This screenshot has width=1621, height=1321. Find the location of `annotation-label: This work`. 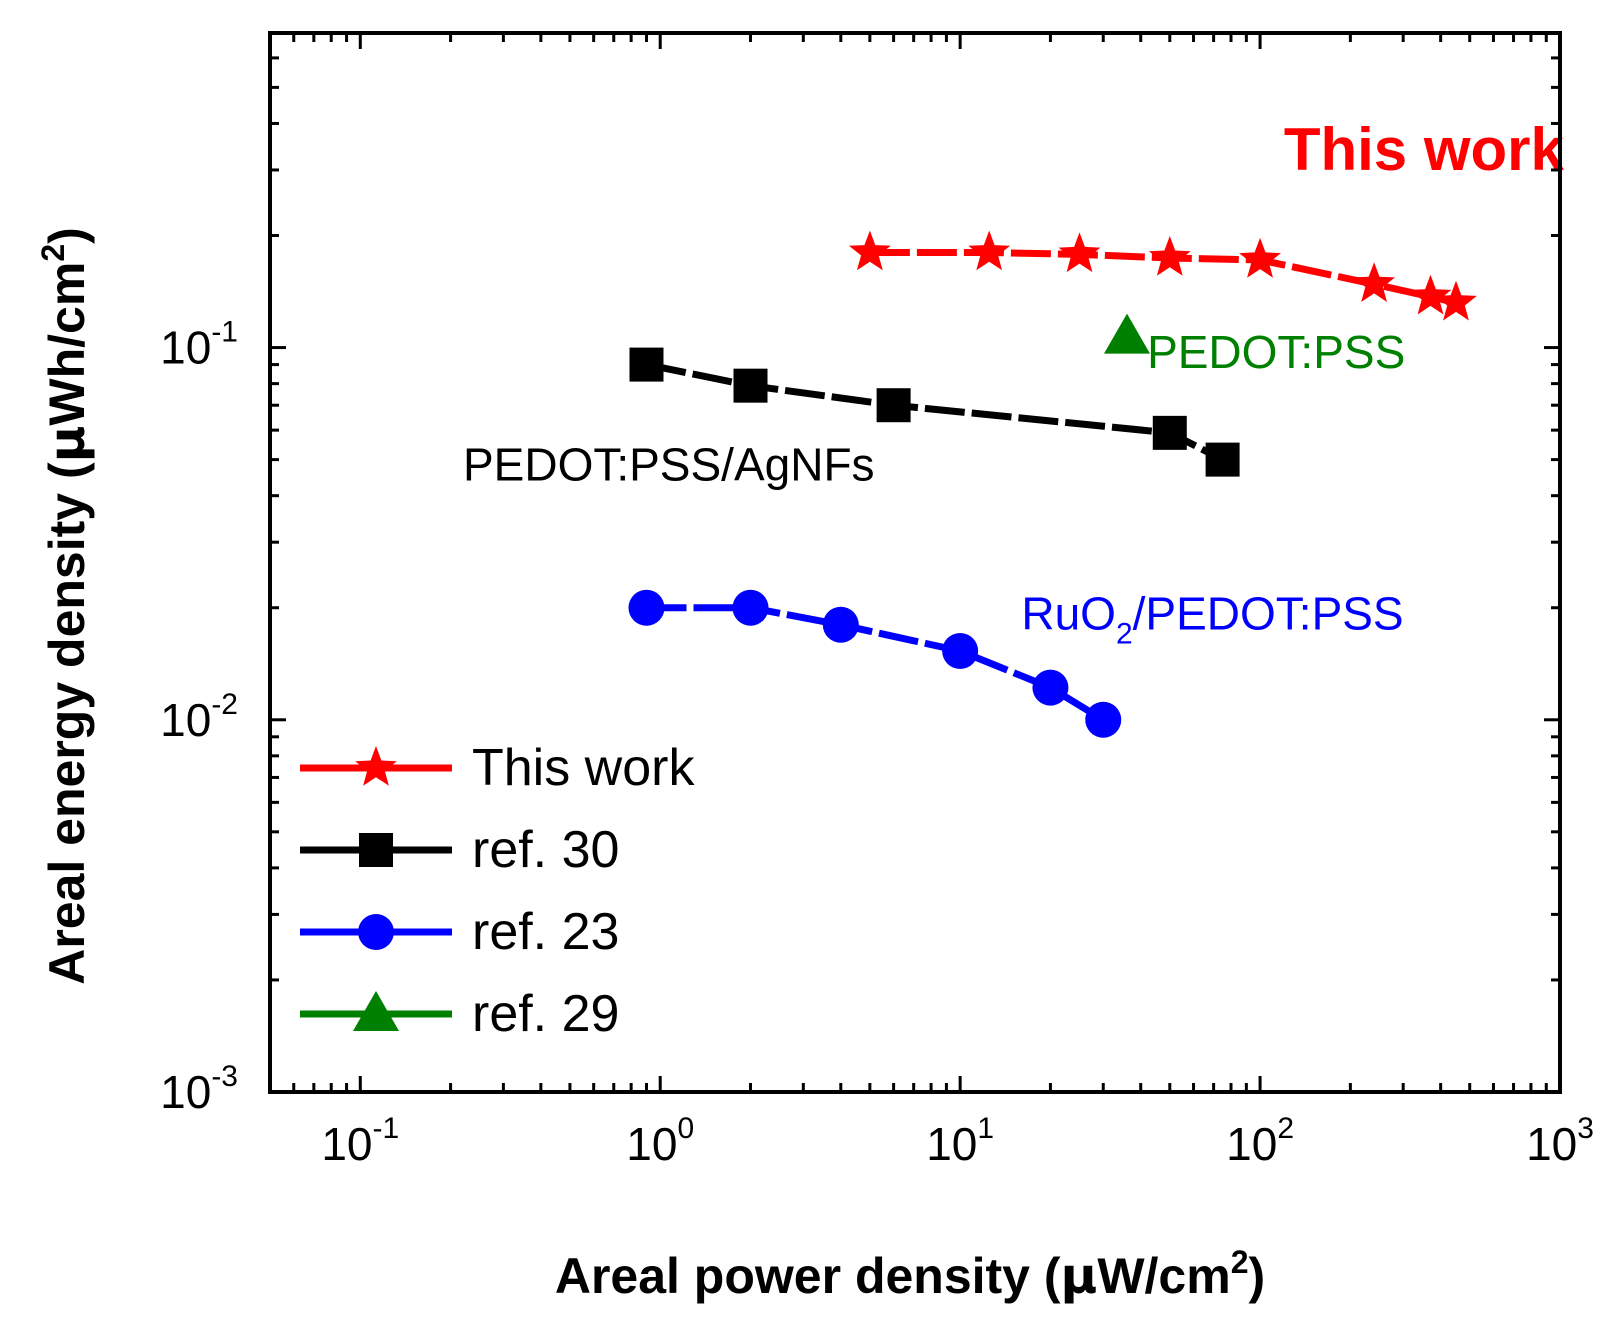

annotation-label: This work is located at coordinates (1424, 149).